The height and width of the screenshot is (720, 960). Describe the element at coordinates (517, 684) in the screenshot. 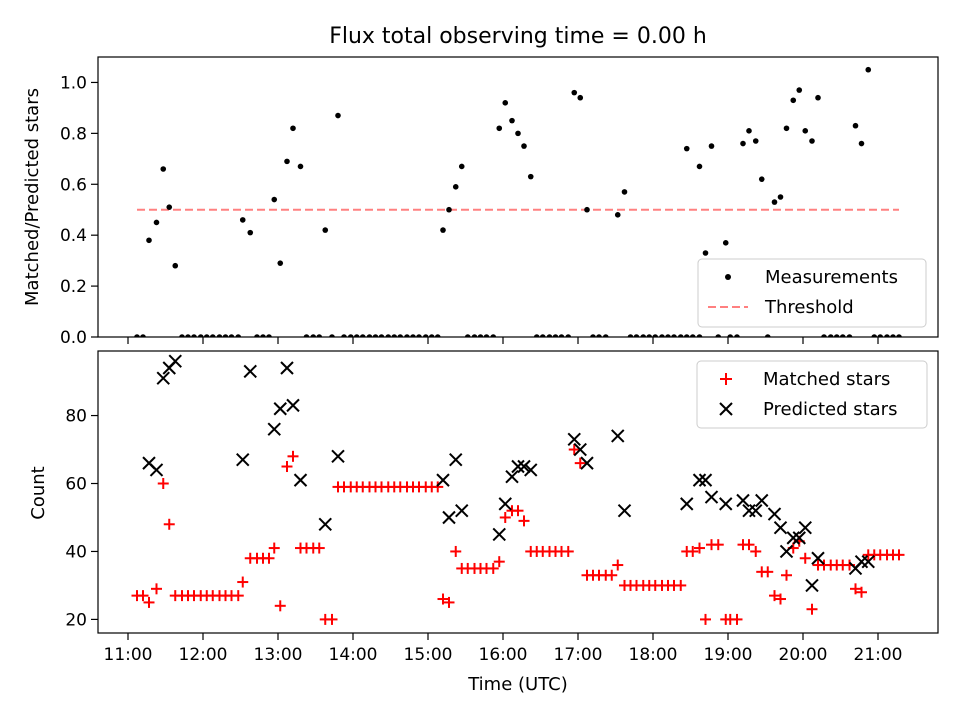

I see `bottom-x-axis-label: Time (UTC)` at that location.